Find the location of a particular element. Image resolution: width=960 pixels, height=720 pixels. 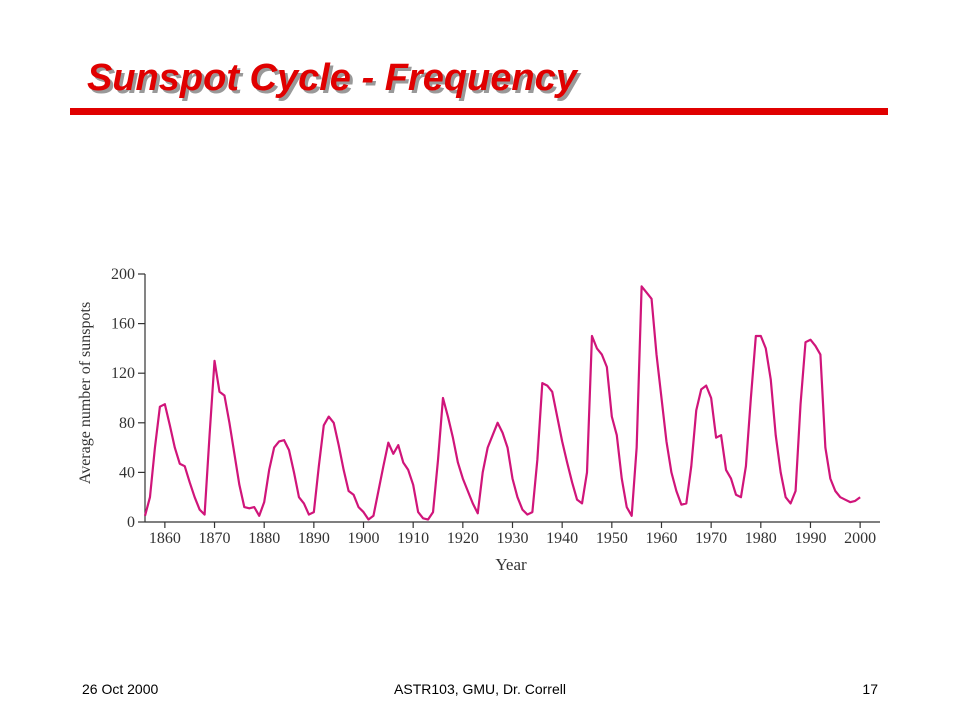

x-tick-label: 1910 is located at coordinates (413, 538).